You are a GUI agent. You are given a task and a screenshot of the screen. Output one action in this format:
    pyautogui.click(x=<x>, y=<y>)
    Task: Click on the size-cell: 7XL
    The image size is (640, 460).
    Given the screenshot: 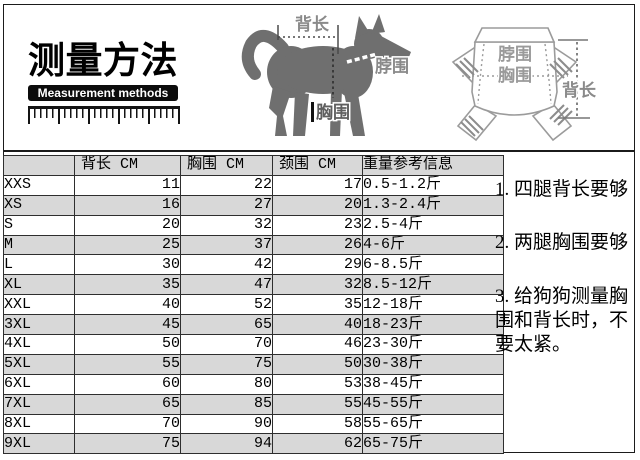 What is the action you would take?
    pyautogui.click(x=39, y=404)
    